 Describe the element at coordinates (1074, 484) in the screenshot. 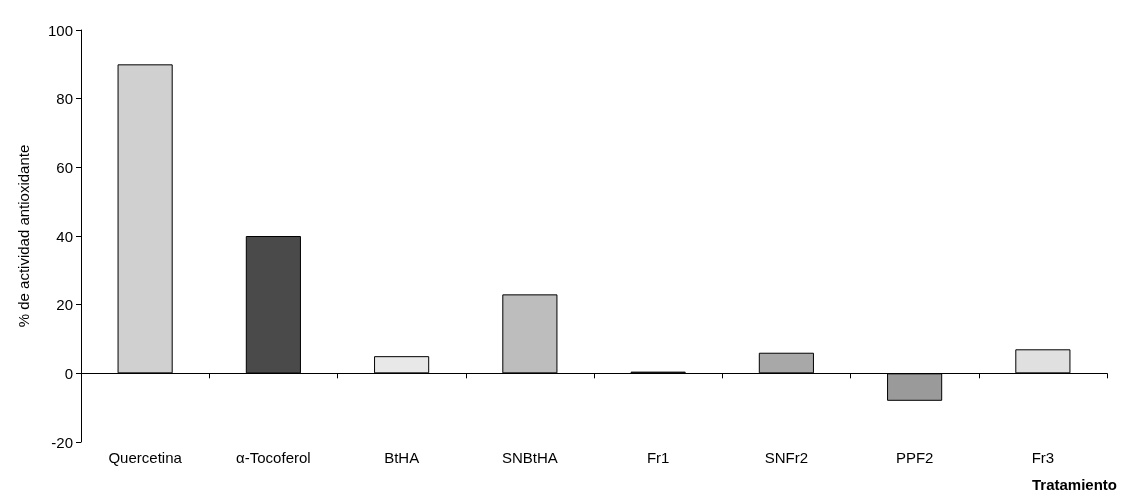

I see `x-axis-title: Tratamiento` at that location.